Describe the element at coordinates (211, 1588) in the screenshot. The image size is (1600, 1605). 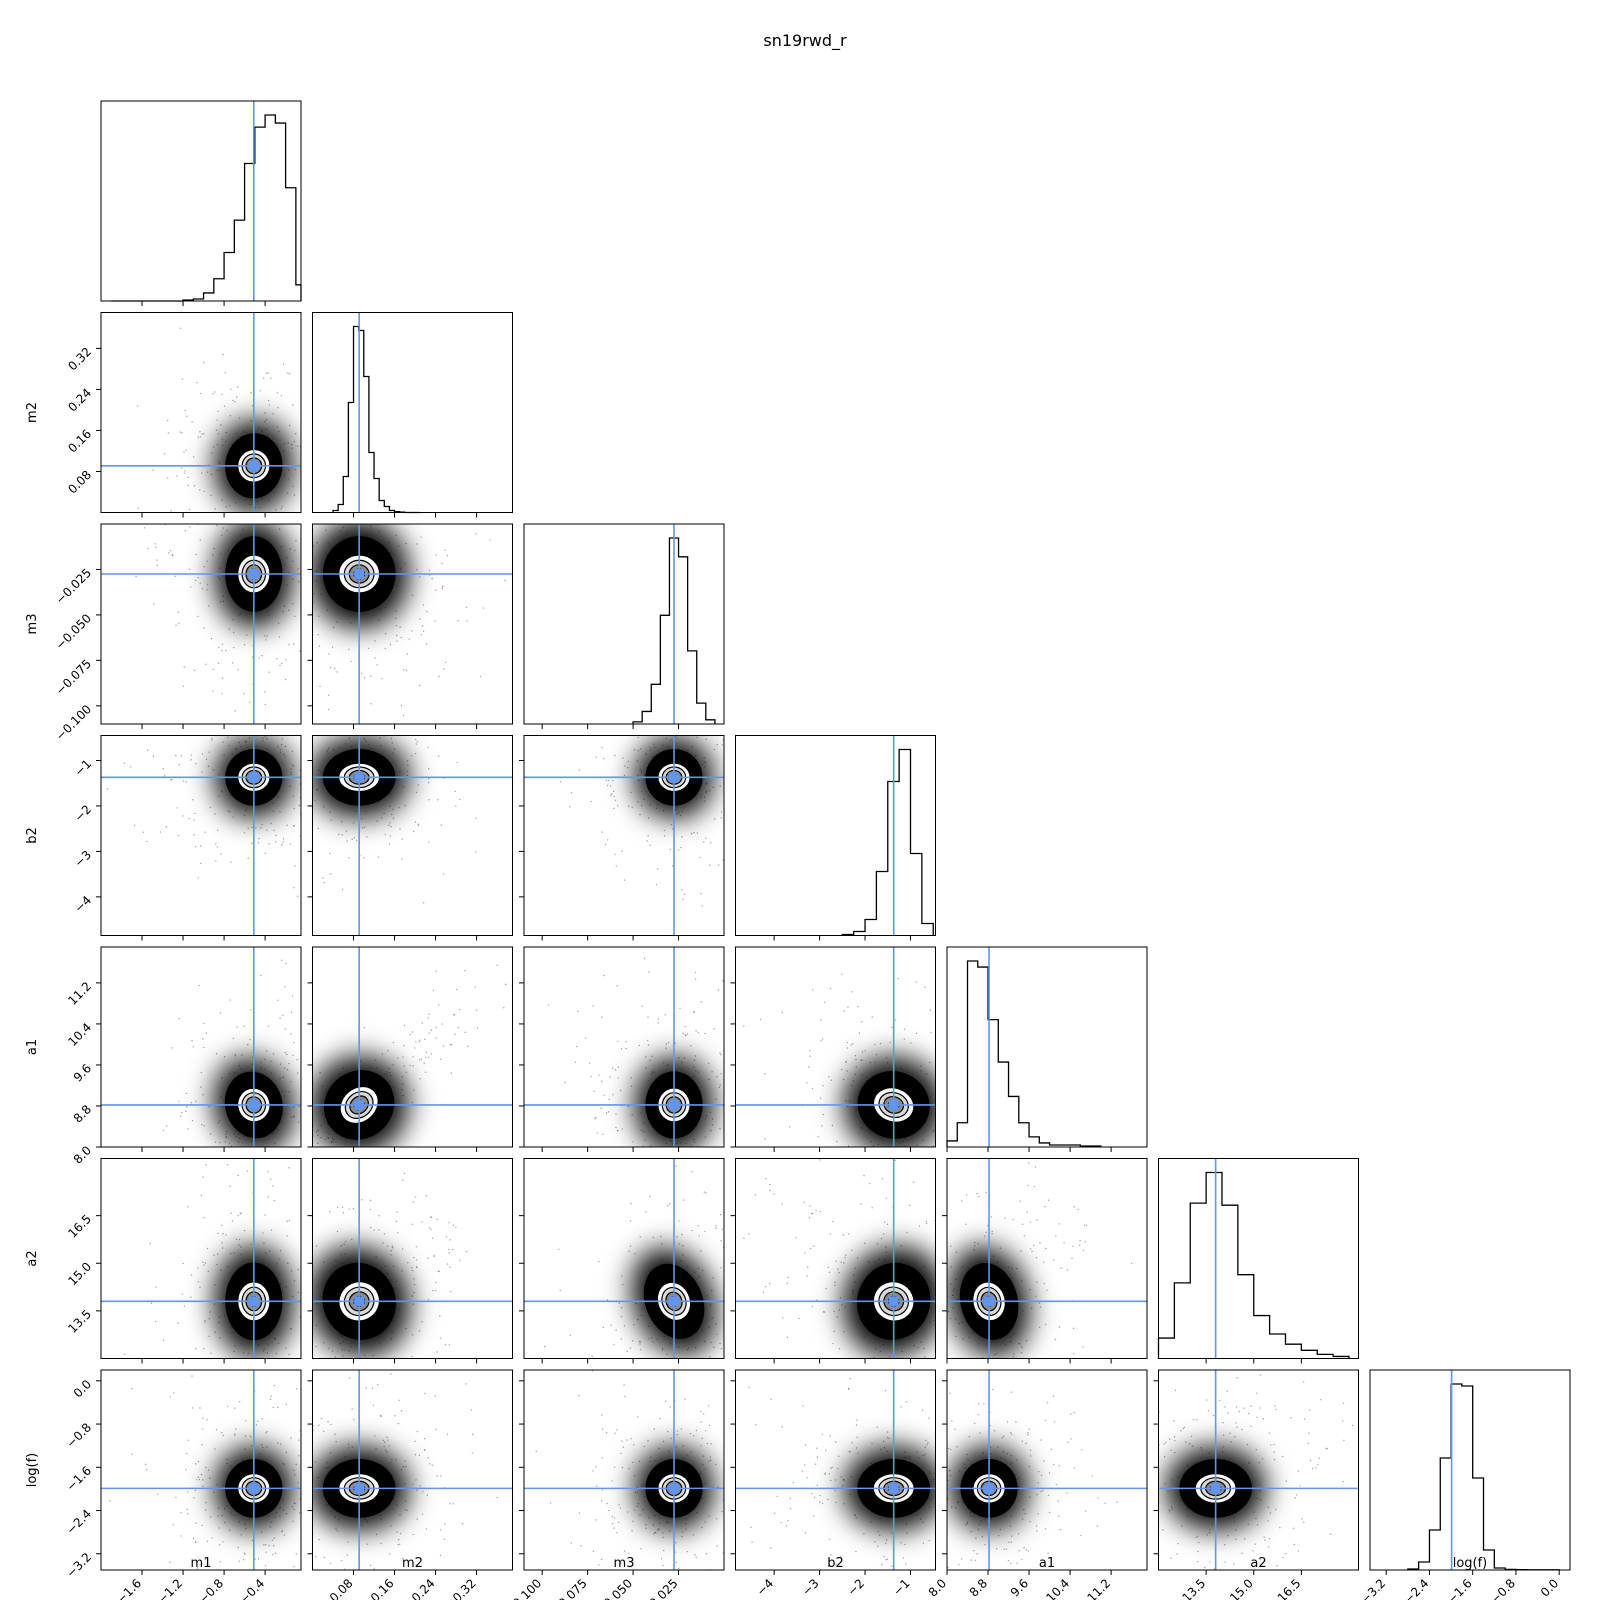
I see `x-tick-label: −0.8` at that location.